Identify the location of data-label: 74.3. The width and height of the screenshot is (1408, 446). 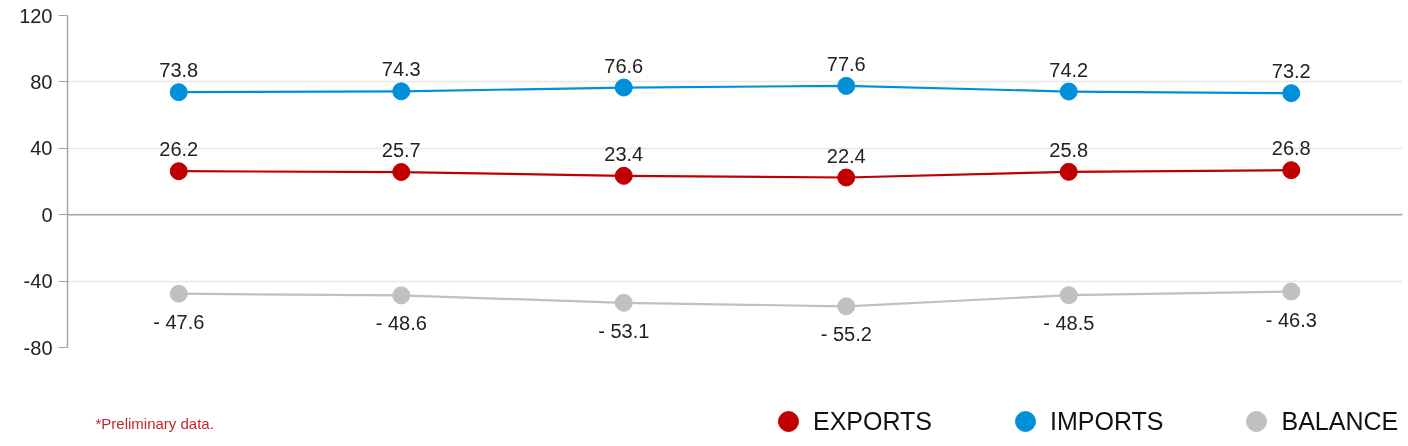
(401, 69).